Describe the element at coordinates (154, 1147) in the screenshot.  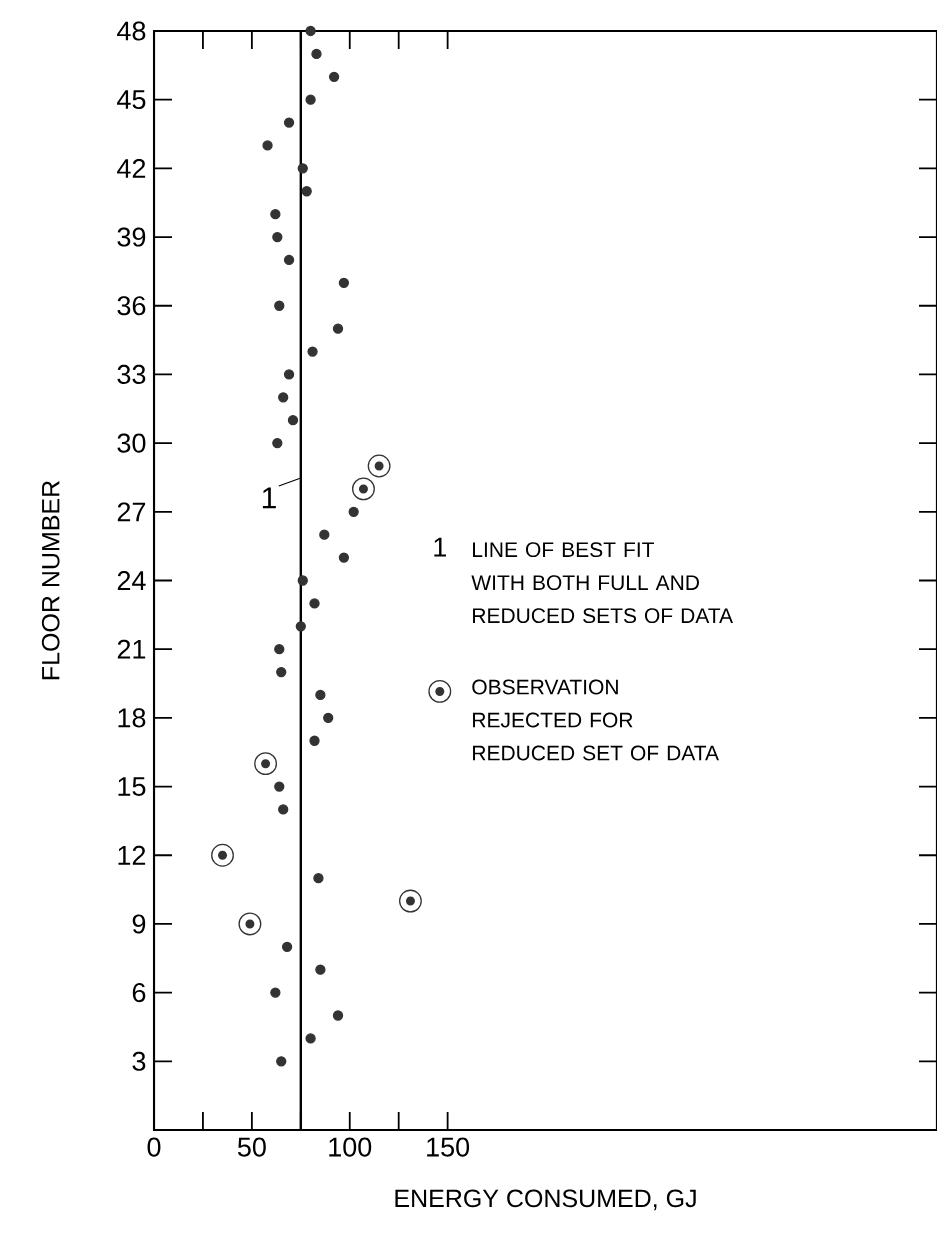
I see `x-tick-label: 0` at that location.